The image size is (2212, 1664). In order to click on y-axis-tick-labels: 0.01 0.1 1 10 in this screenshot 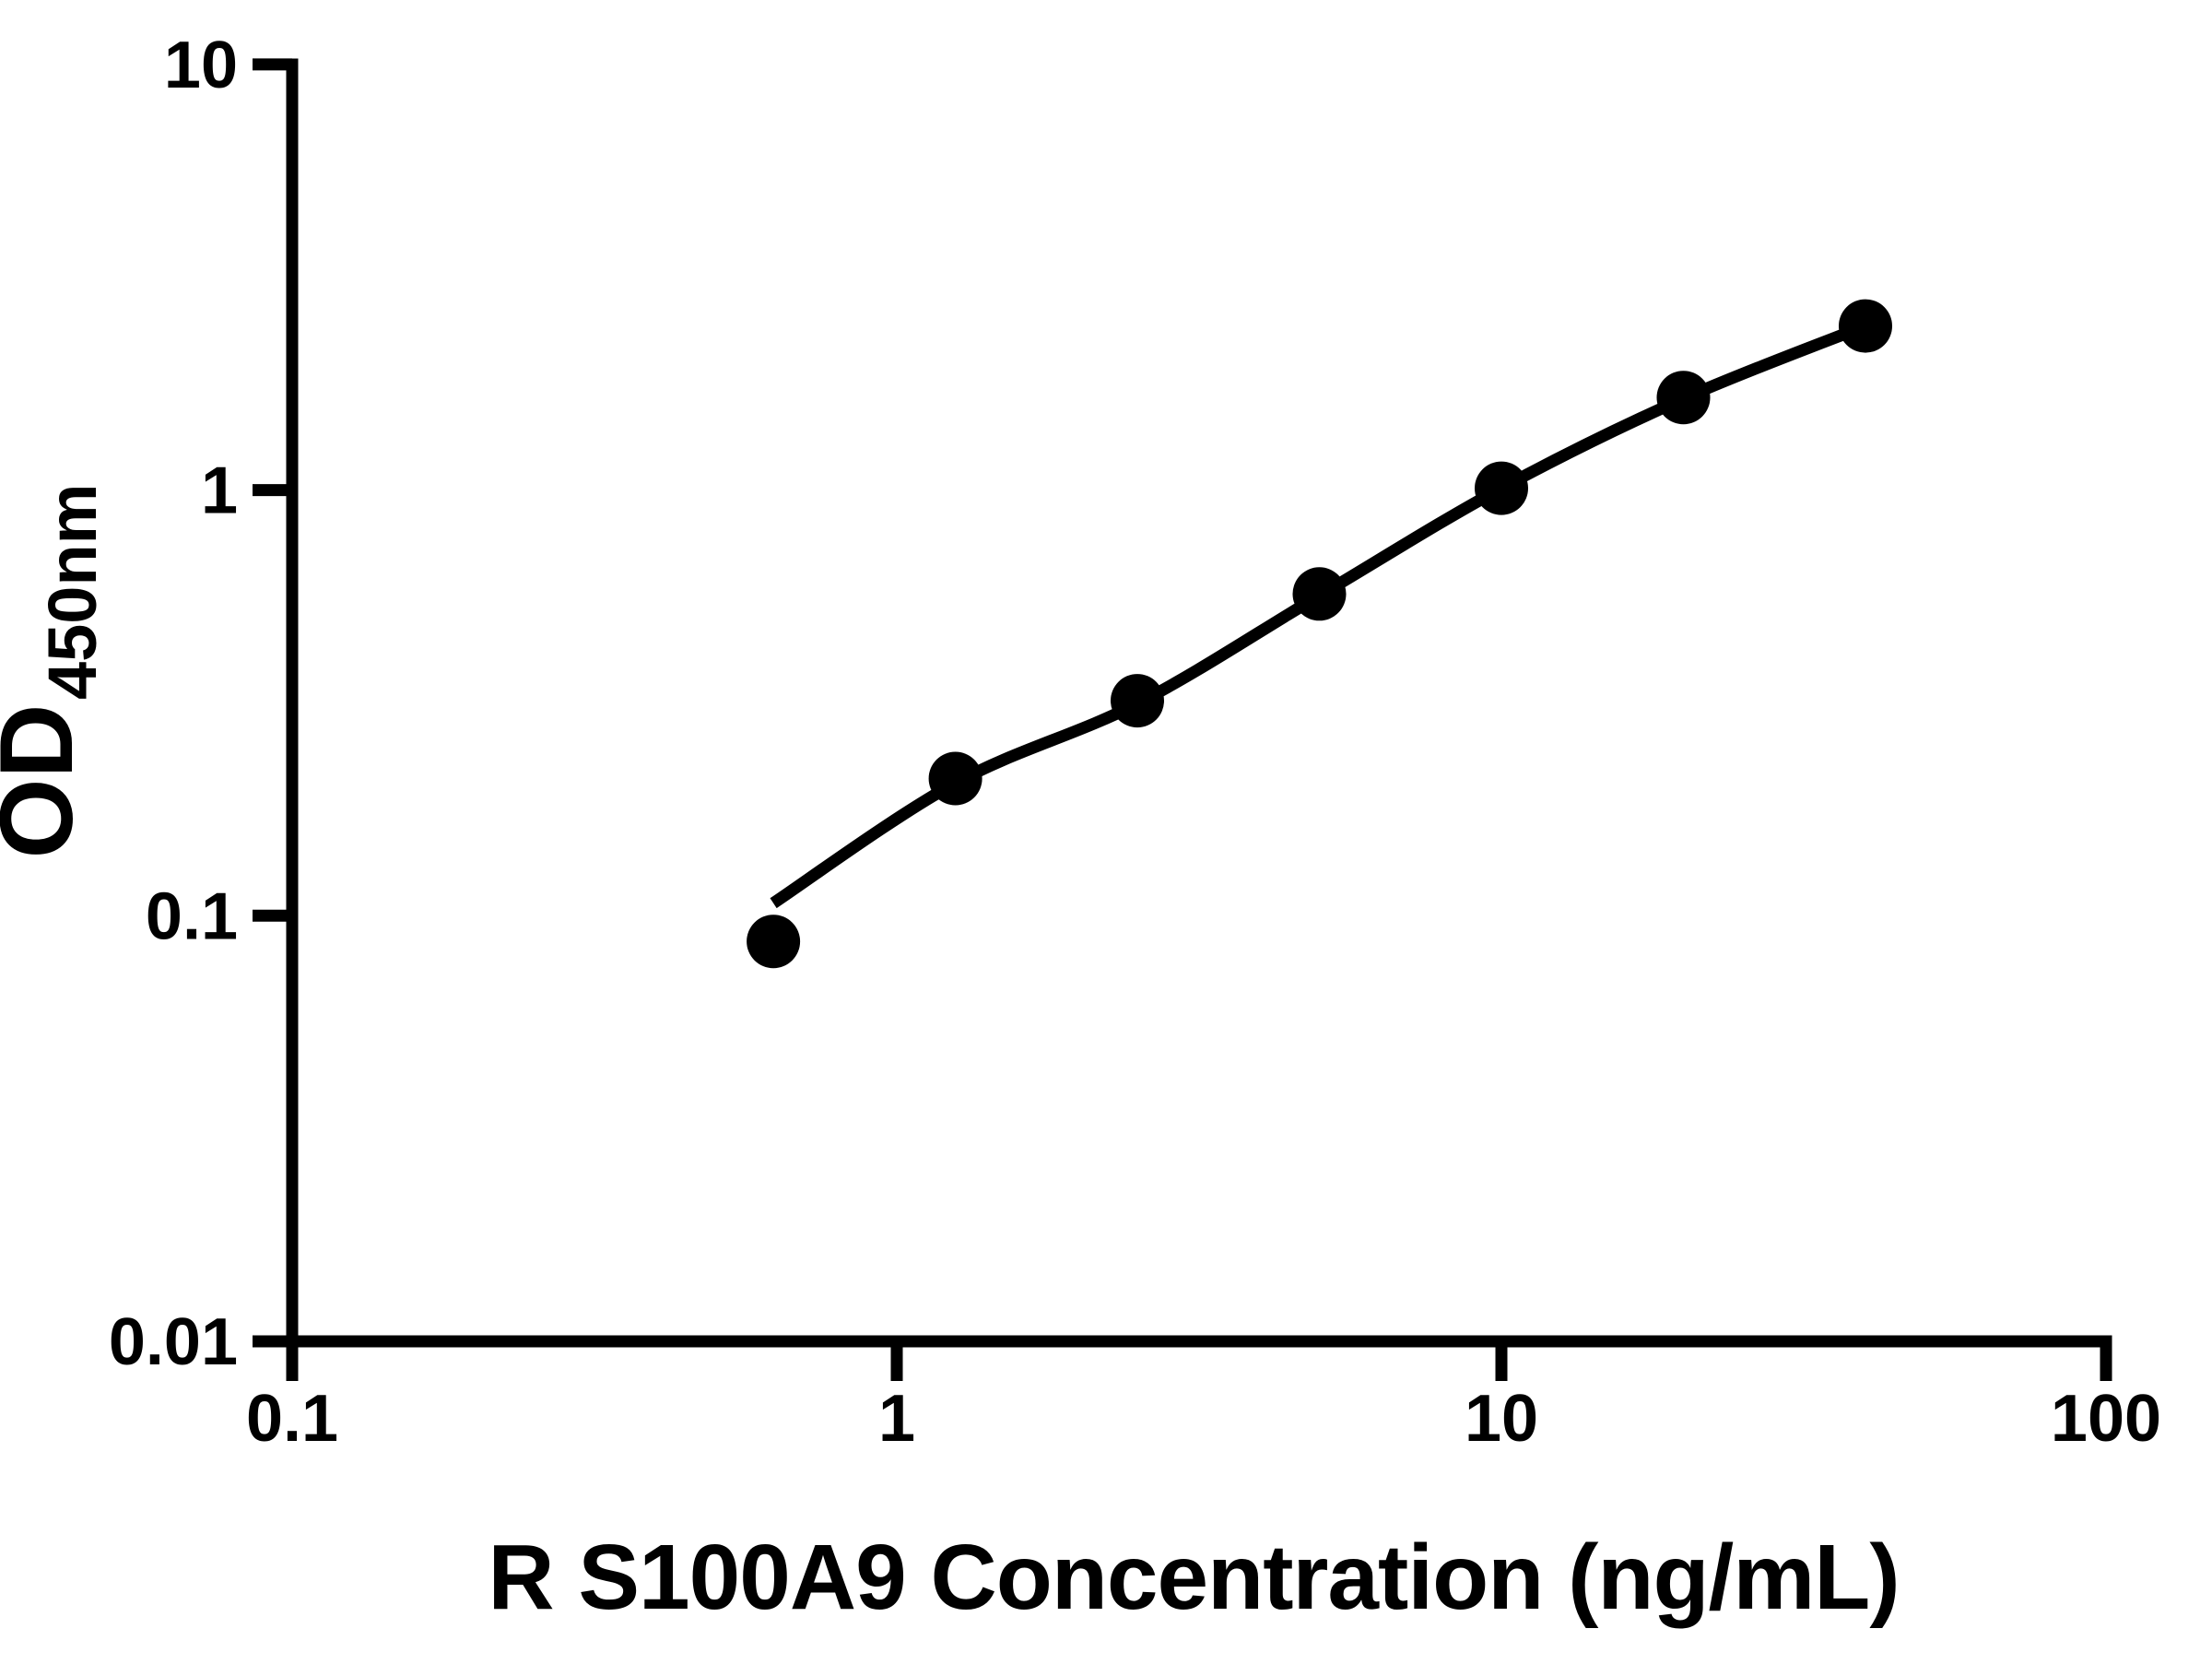, I will do `click(173, 704)`.